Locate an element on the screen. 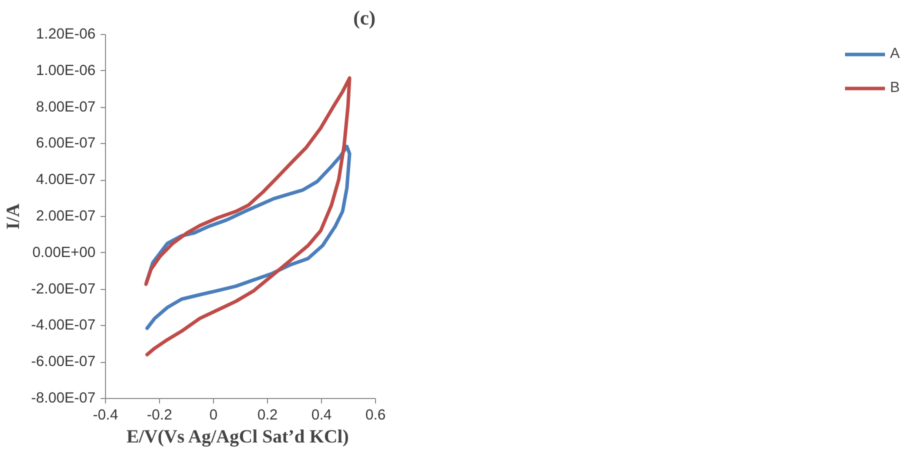 The image size is (924, 454). x-tick-label: 0 is located at coordinates (213, 416).